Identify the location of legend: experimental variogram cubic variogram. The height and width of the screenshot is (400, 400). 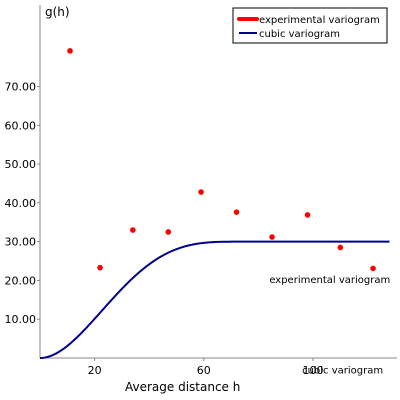
(310, 25).